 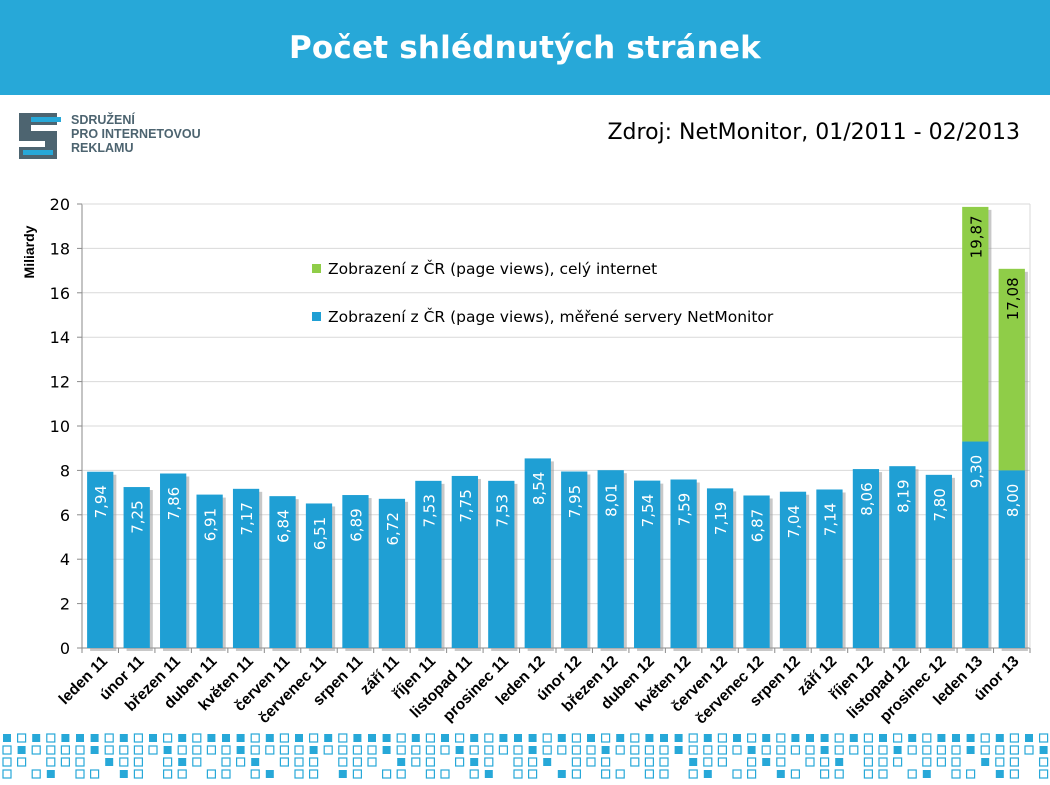 I want to click on y-tick-label: 4, so click(x=65, y=559).